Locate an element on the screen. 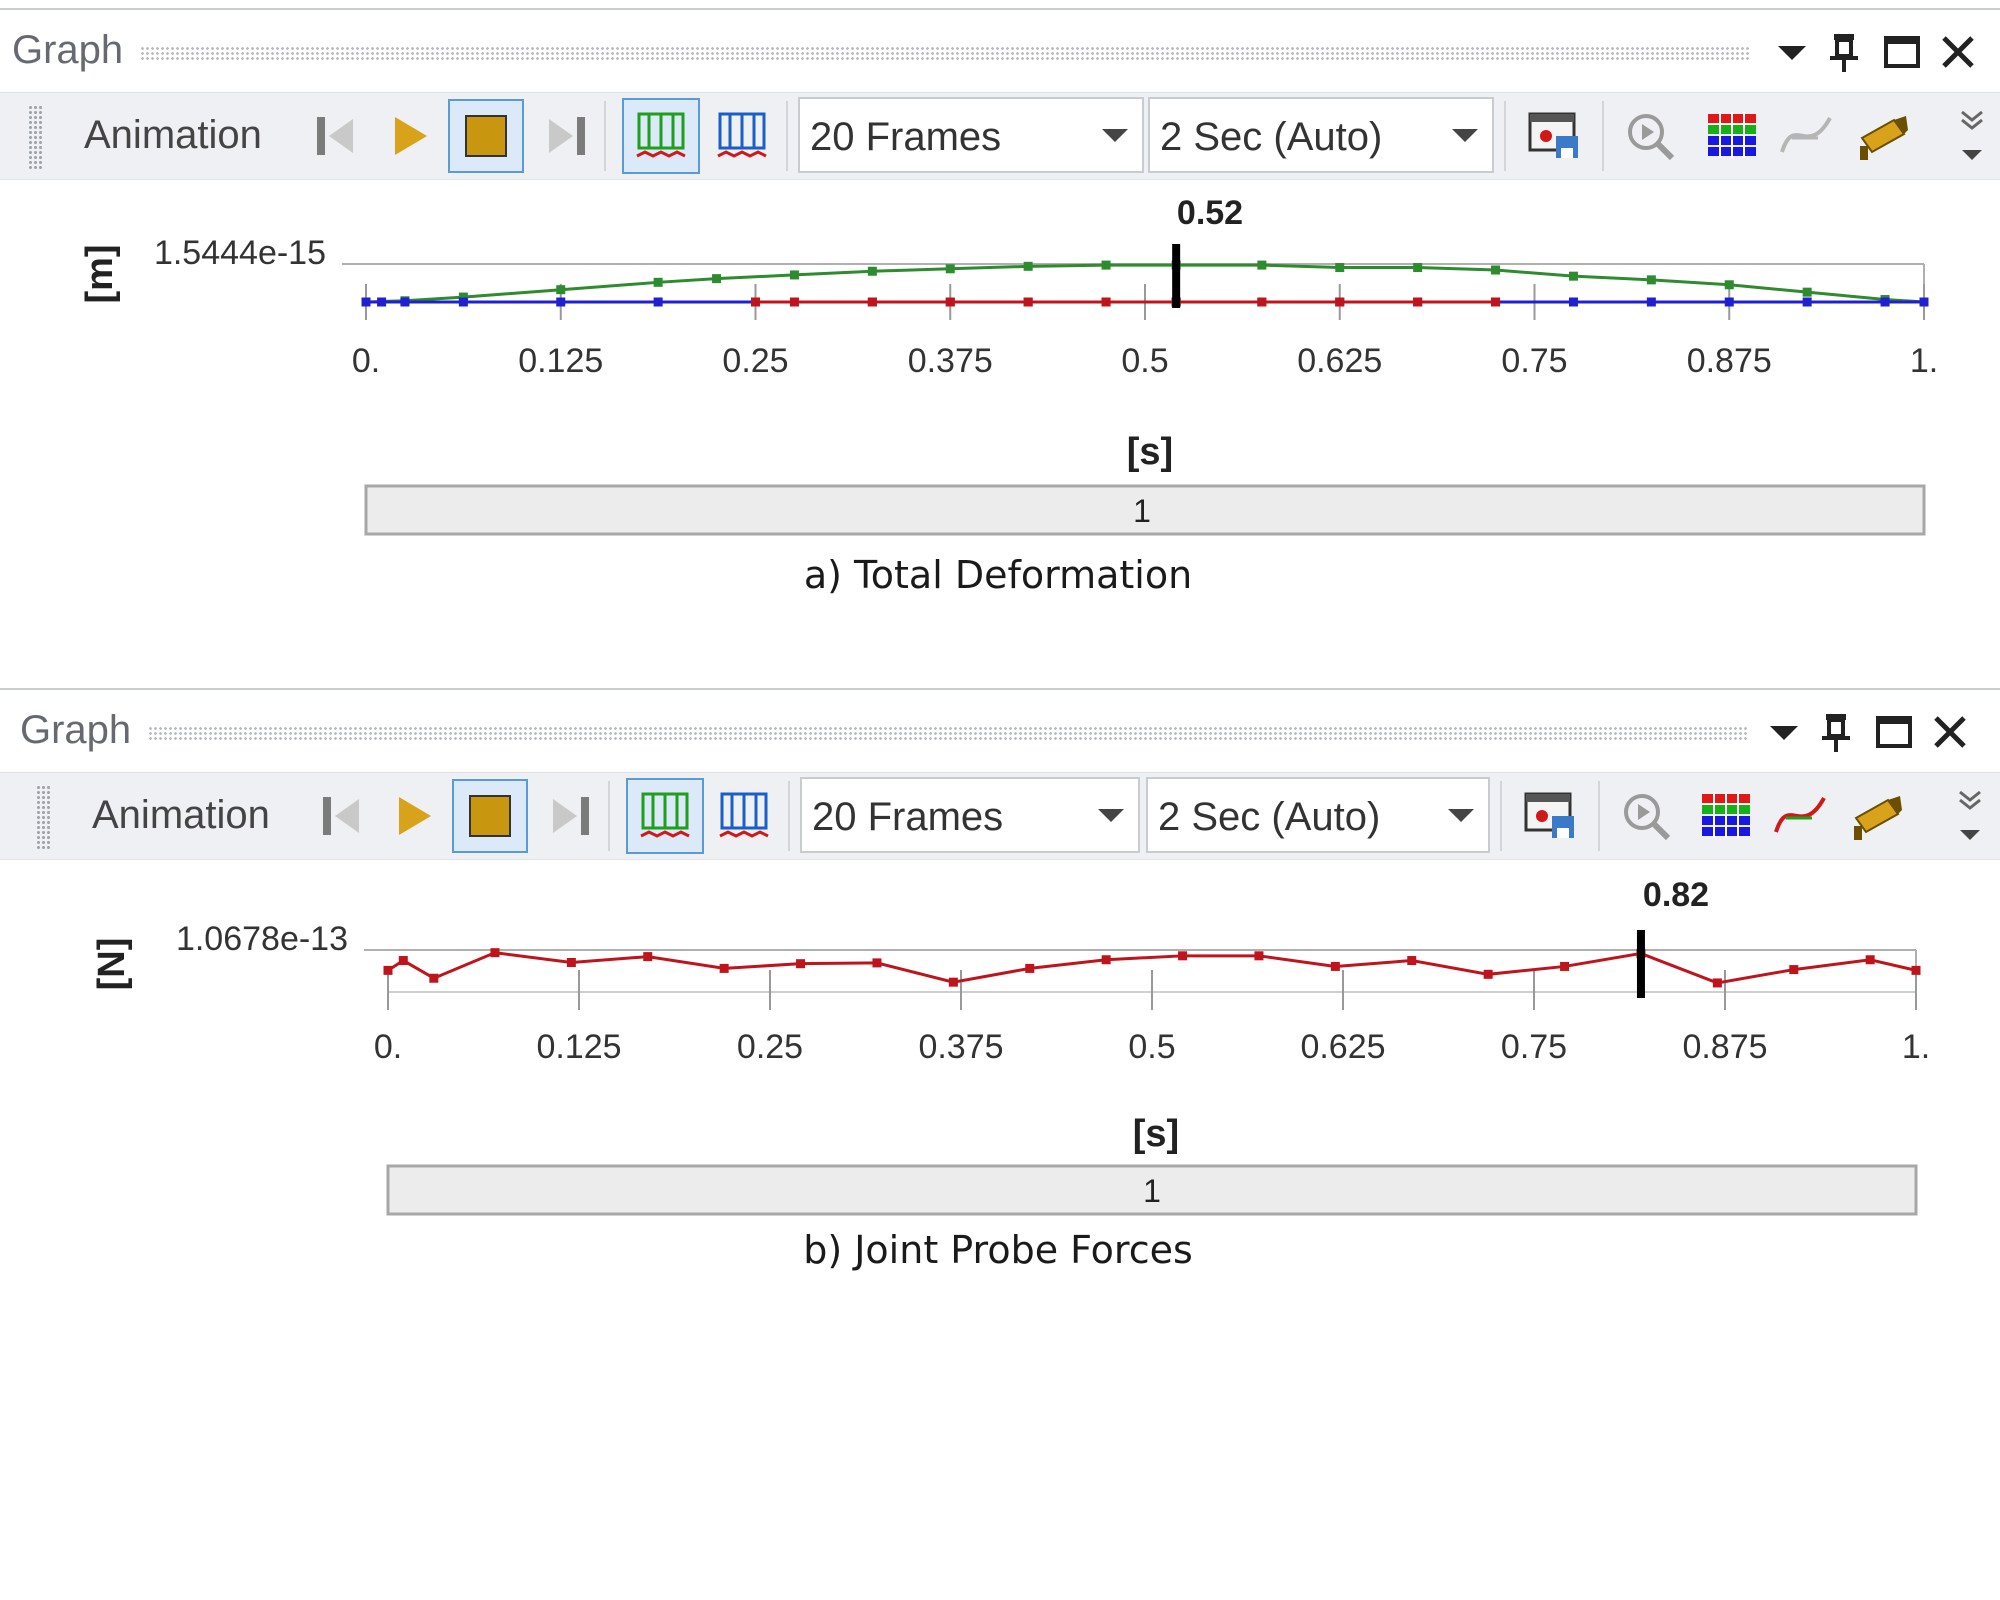  series-line is located at coordinates (1145, 283).